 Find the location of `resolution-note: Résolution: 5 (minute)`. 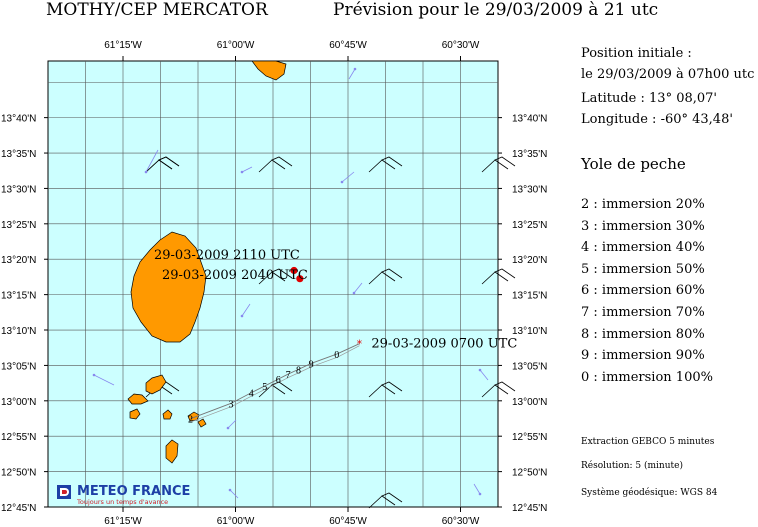

resolution-note: Résolution: 5 (minute) is located at coordinates (632, 466).